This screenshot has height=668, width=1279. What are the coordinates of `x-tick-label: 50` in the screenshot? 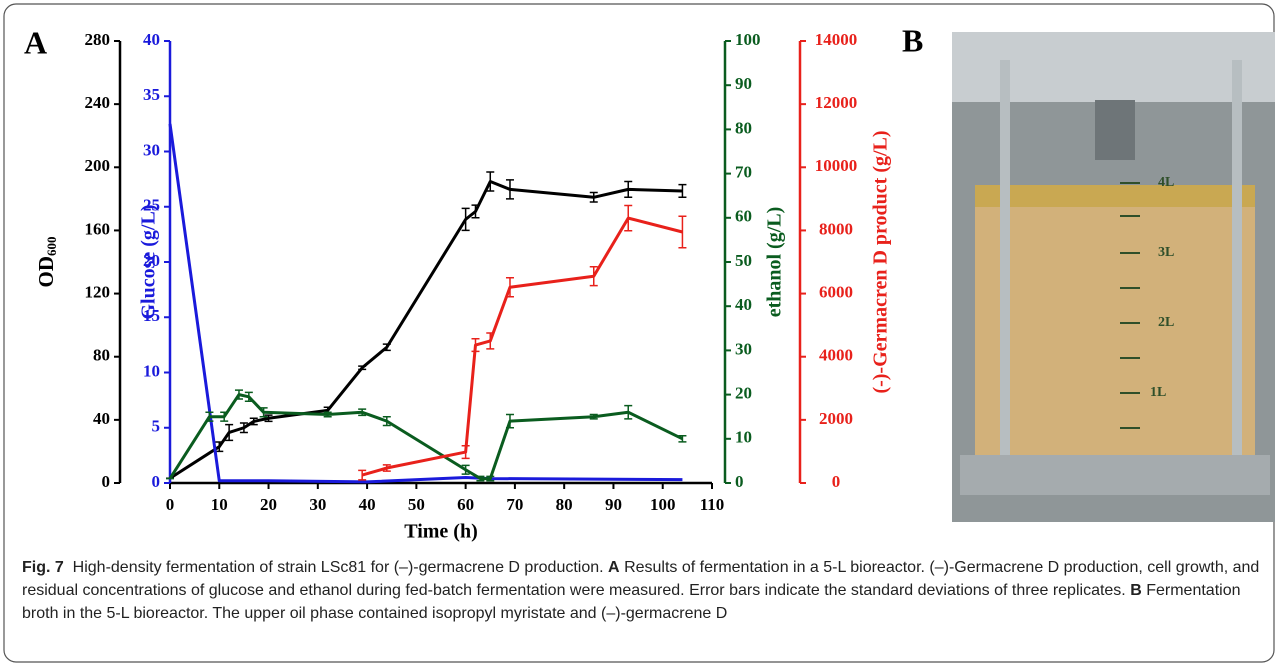 It's located at (416, 504).